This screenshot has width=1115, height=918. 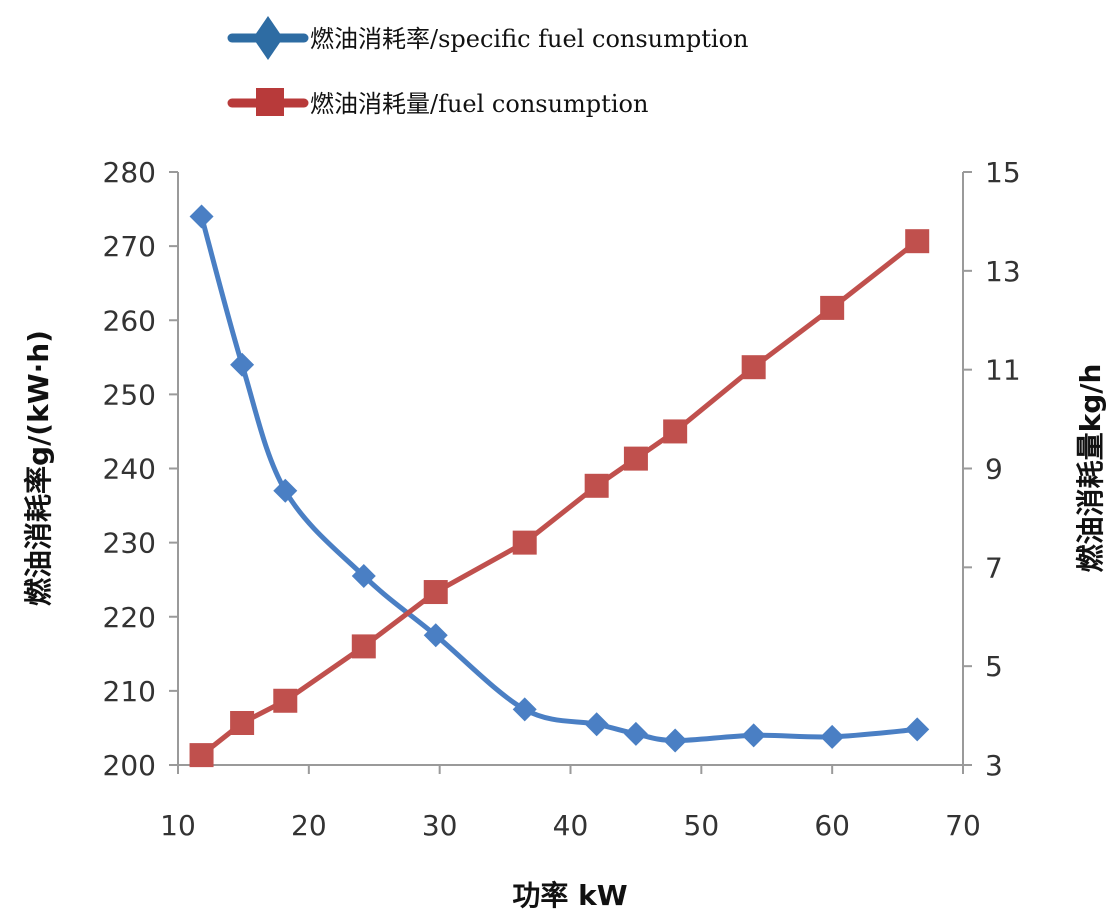 I want to click on left-y-tick-label: 280, so click(x=129, y=172).